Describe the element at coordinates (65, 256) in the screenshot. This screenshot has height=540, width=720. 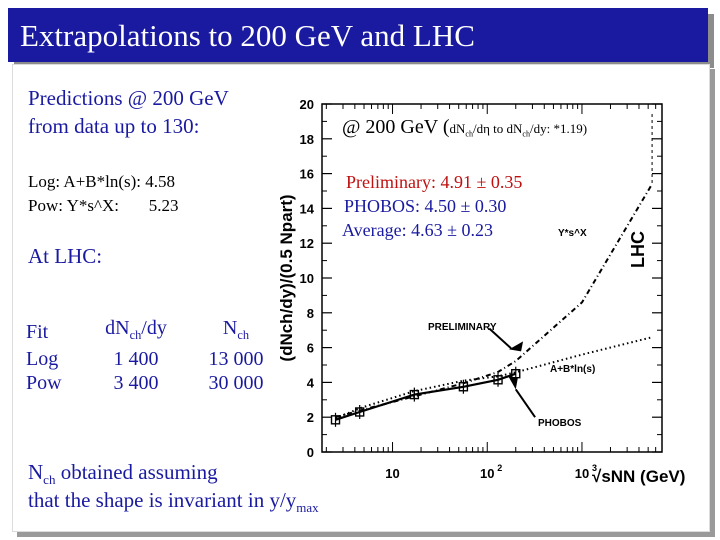
I see `at-lhc-heading: At LHC:` at that location.